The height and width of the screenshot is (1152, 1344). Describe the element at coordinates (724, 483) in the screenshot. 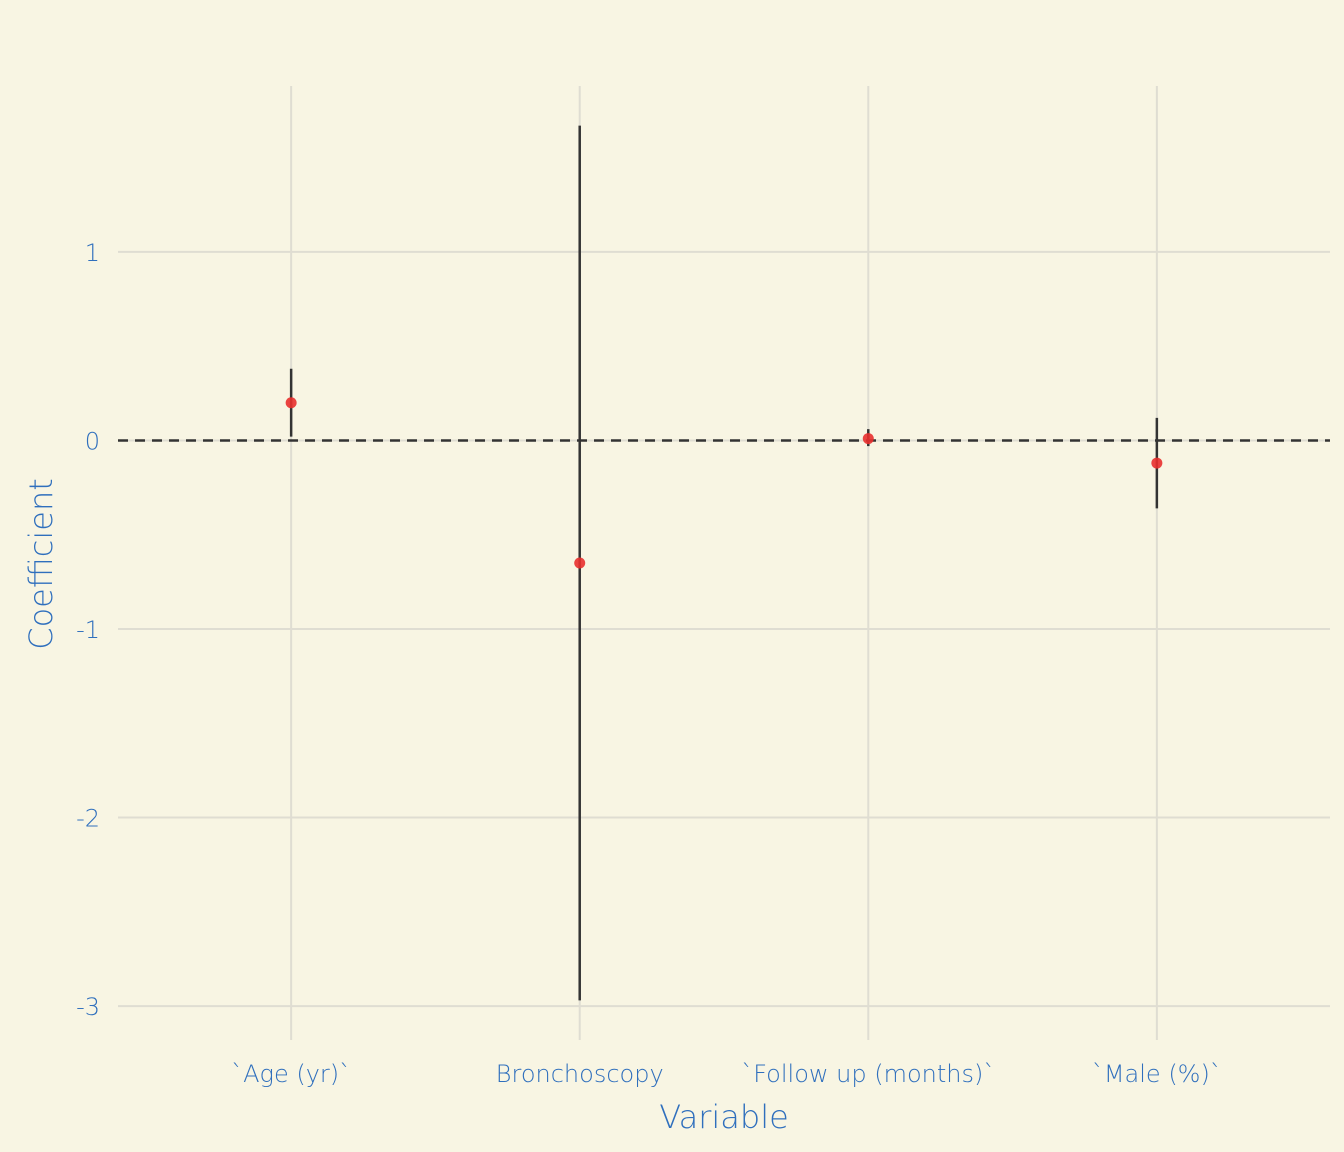

I see `point-layer` at that location.